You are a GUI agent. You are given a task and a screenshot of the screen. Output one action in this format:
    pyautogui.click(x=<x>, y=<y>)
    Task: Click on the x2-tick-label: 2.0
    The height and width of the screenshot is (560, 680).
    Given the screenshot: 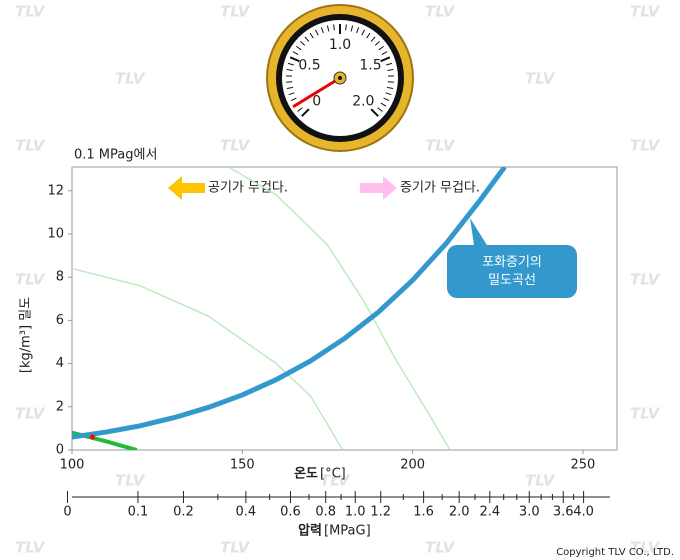 What is the action you would take?
    pyautogui.click(x=459, y=512)
    